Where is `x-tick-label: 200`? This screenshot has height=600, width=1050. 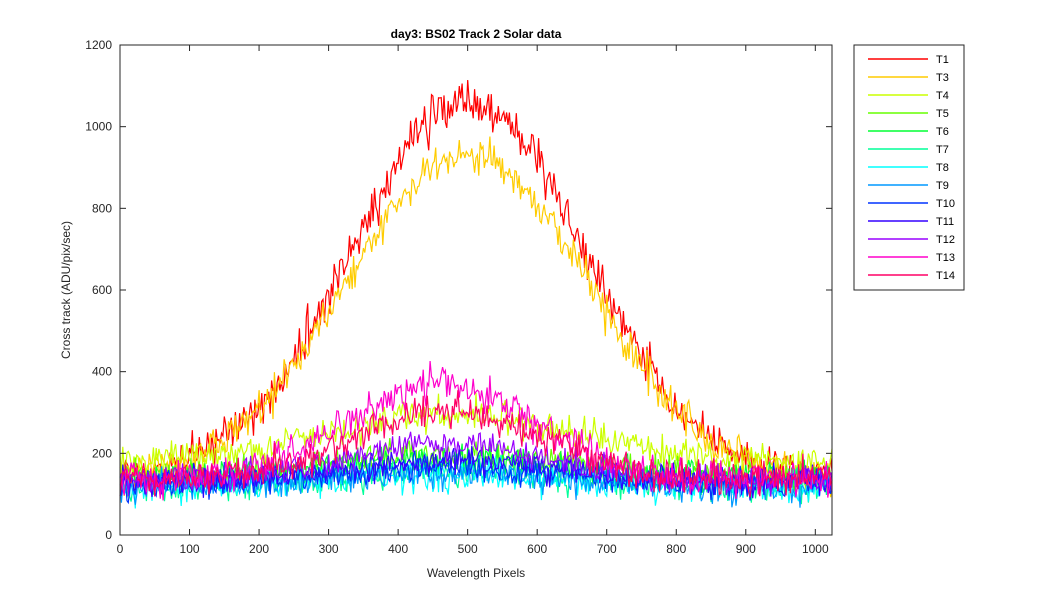
x-tick-label: 200 is located at coordinates (259, 549).